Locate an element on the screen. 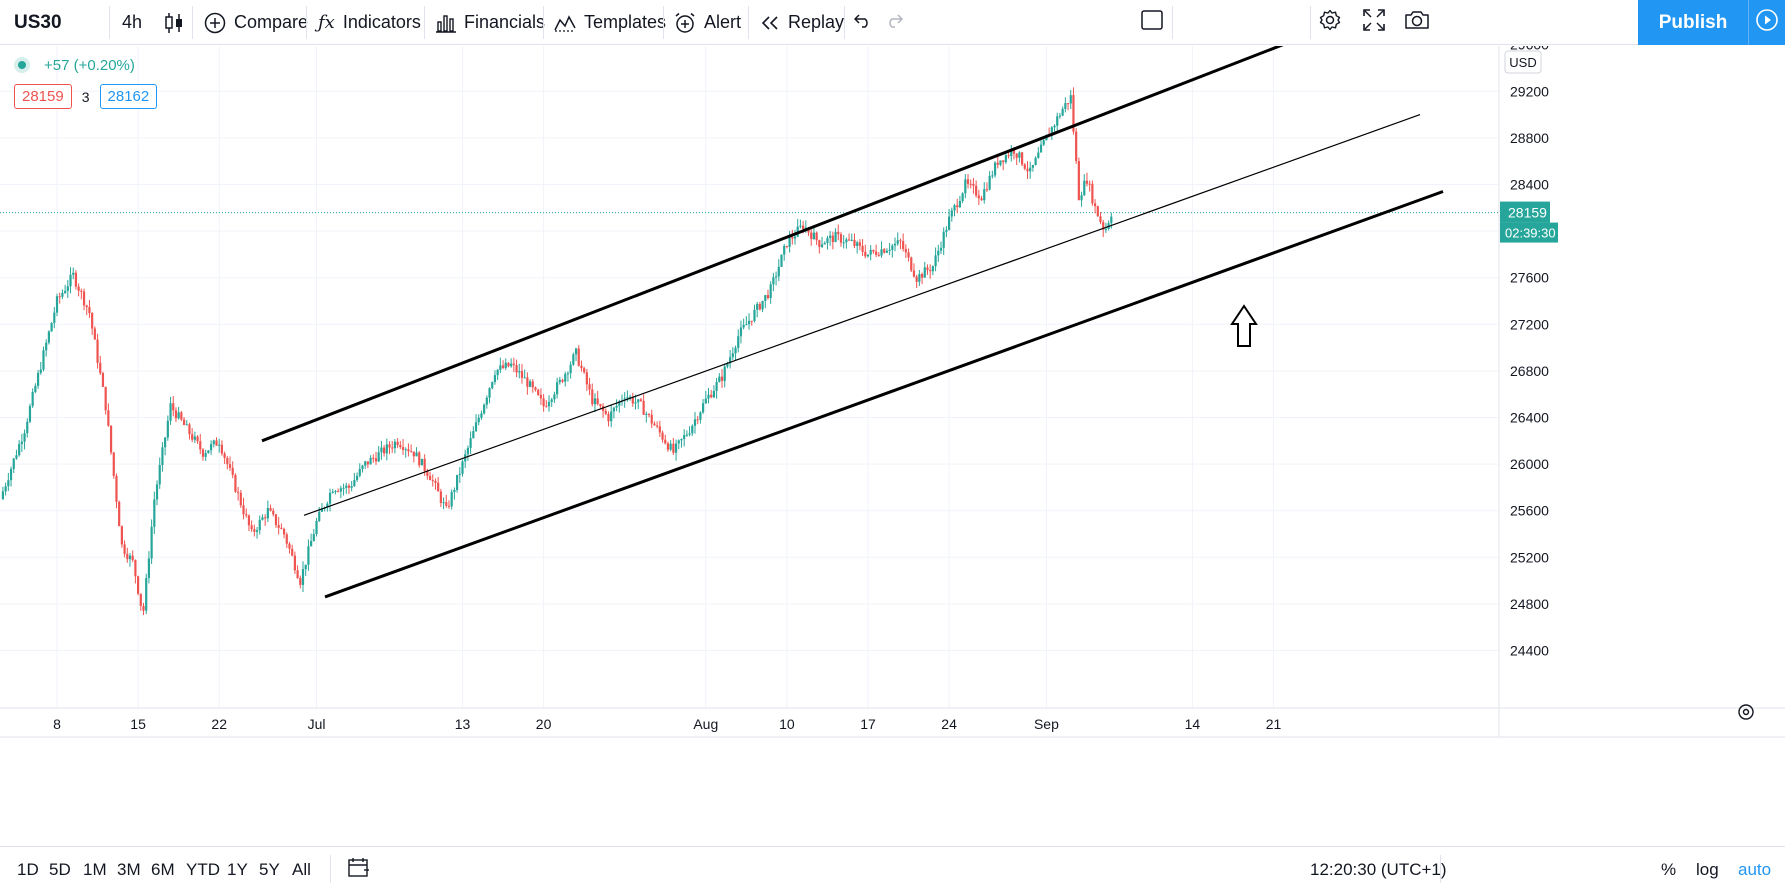 Image resolution: width=1785 pixels, height=891 pixels. interval-button: 4h is located at coordinates (132, 22).